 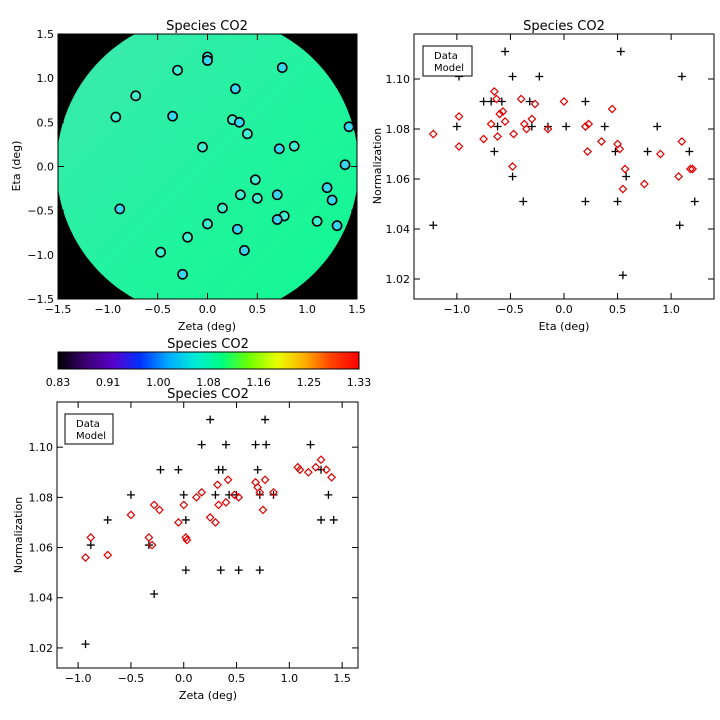 I want to click on x-tick-label: −0.5, so click(x=510, y=309).